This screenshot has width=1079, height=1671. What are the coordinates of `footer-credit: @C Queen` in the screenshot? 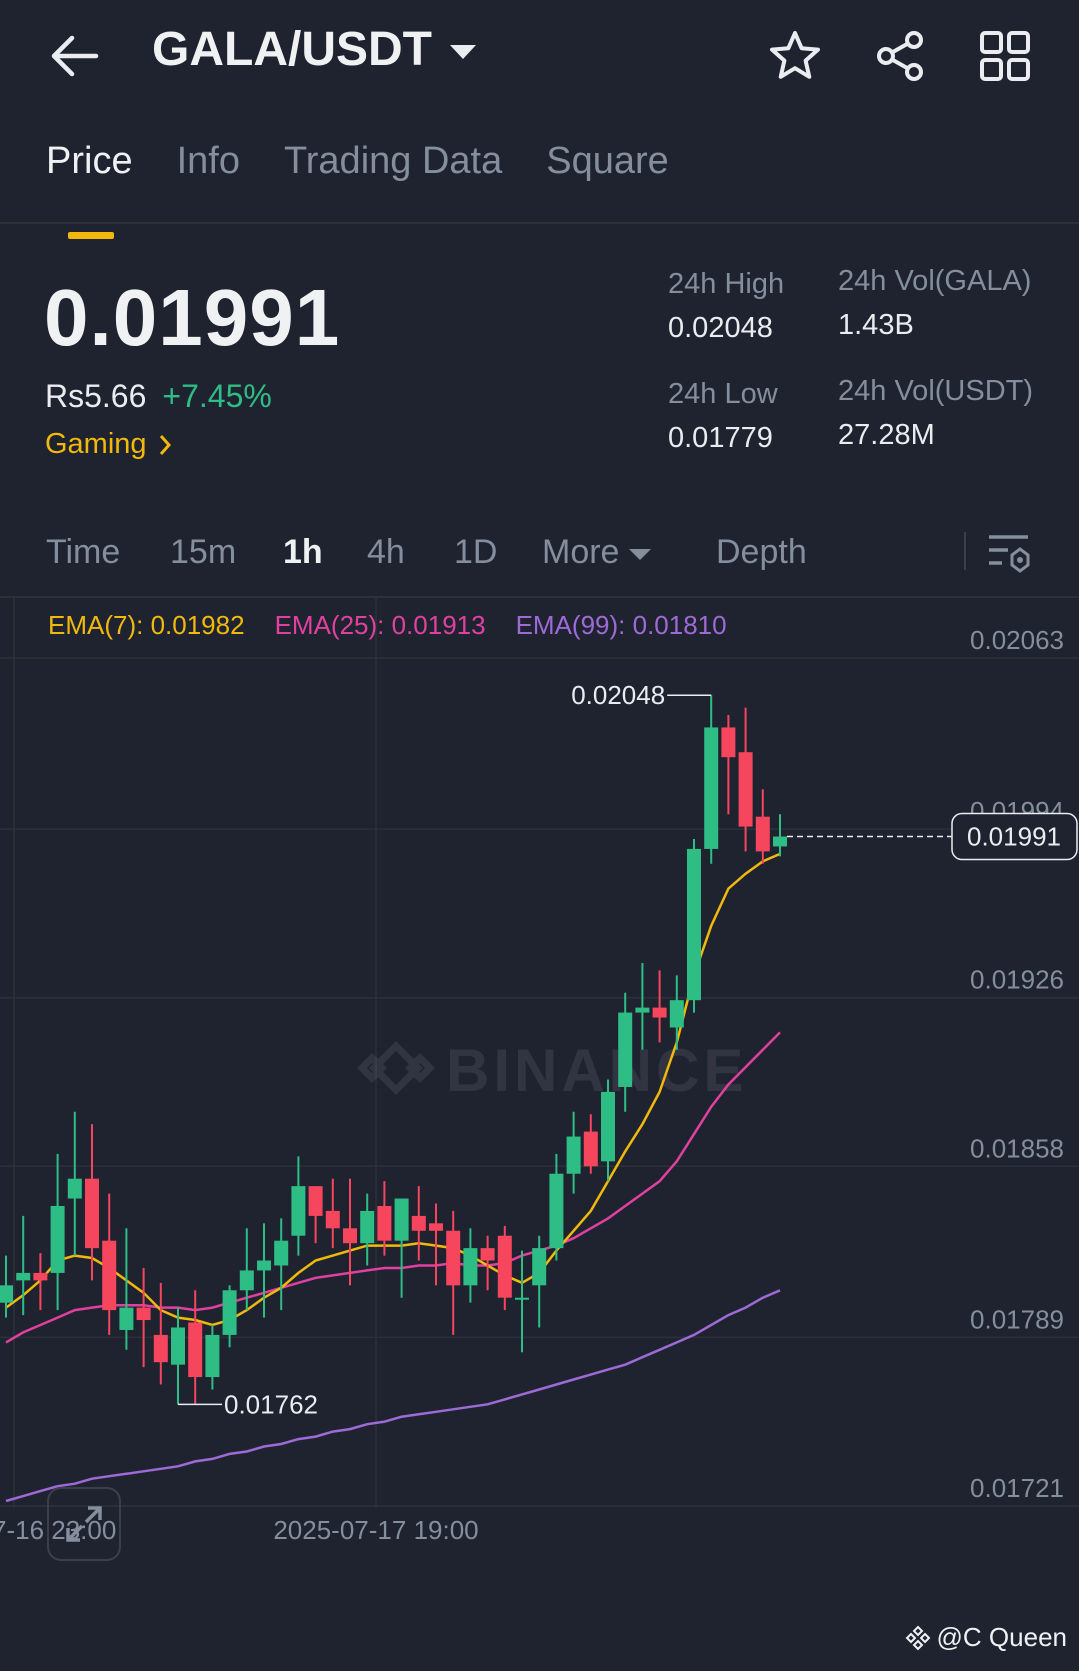 It's located at (986, 1637).